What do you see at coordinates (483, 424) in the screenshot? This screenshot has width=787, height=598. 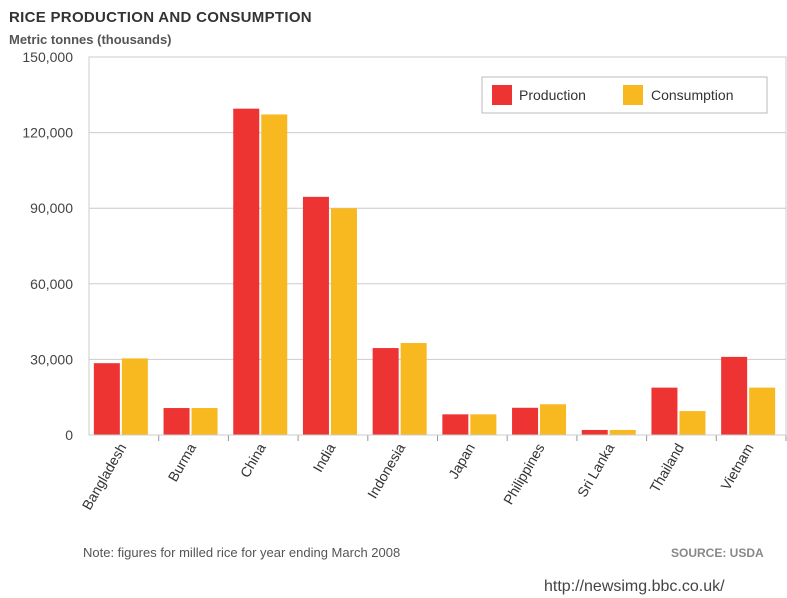 I see `bar-consumption-japan` at bounding box center [483, 424].